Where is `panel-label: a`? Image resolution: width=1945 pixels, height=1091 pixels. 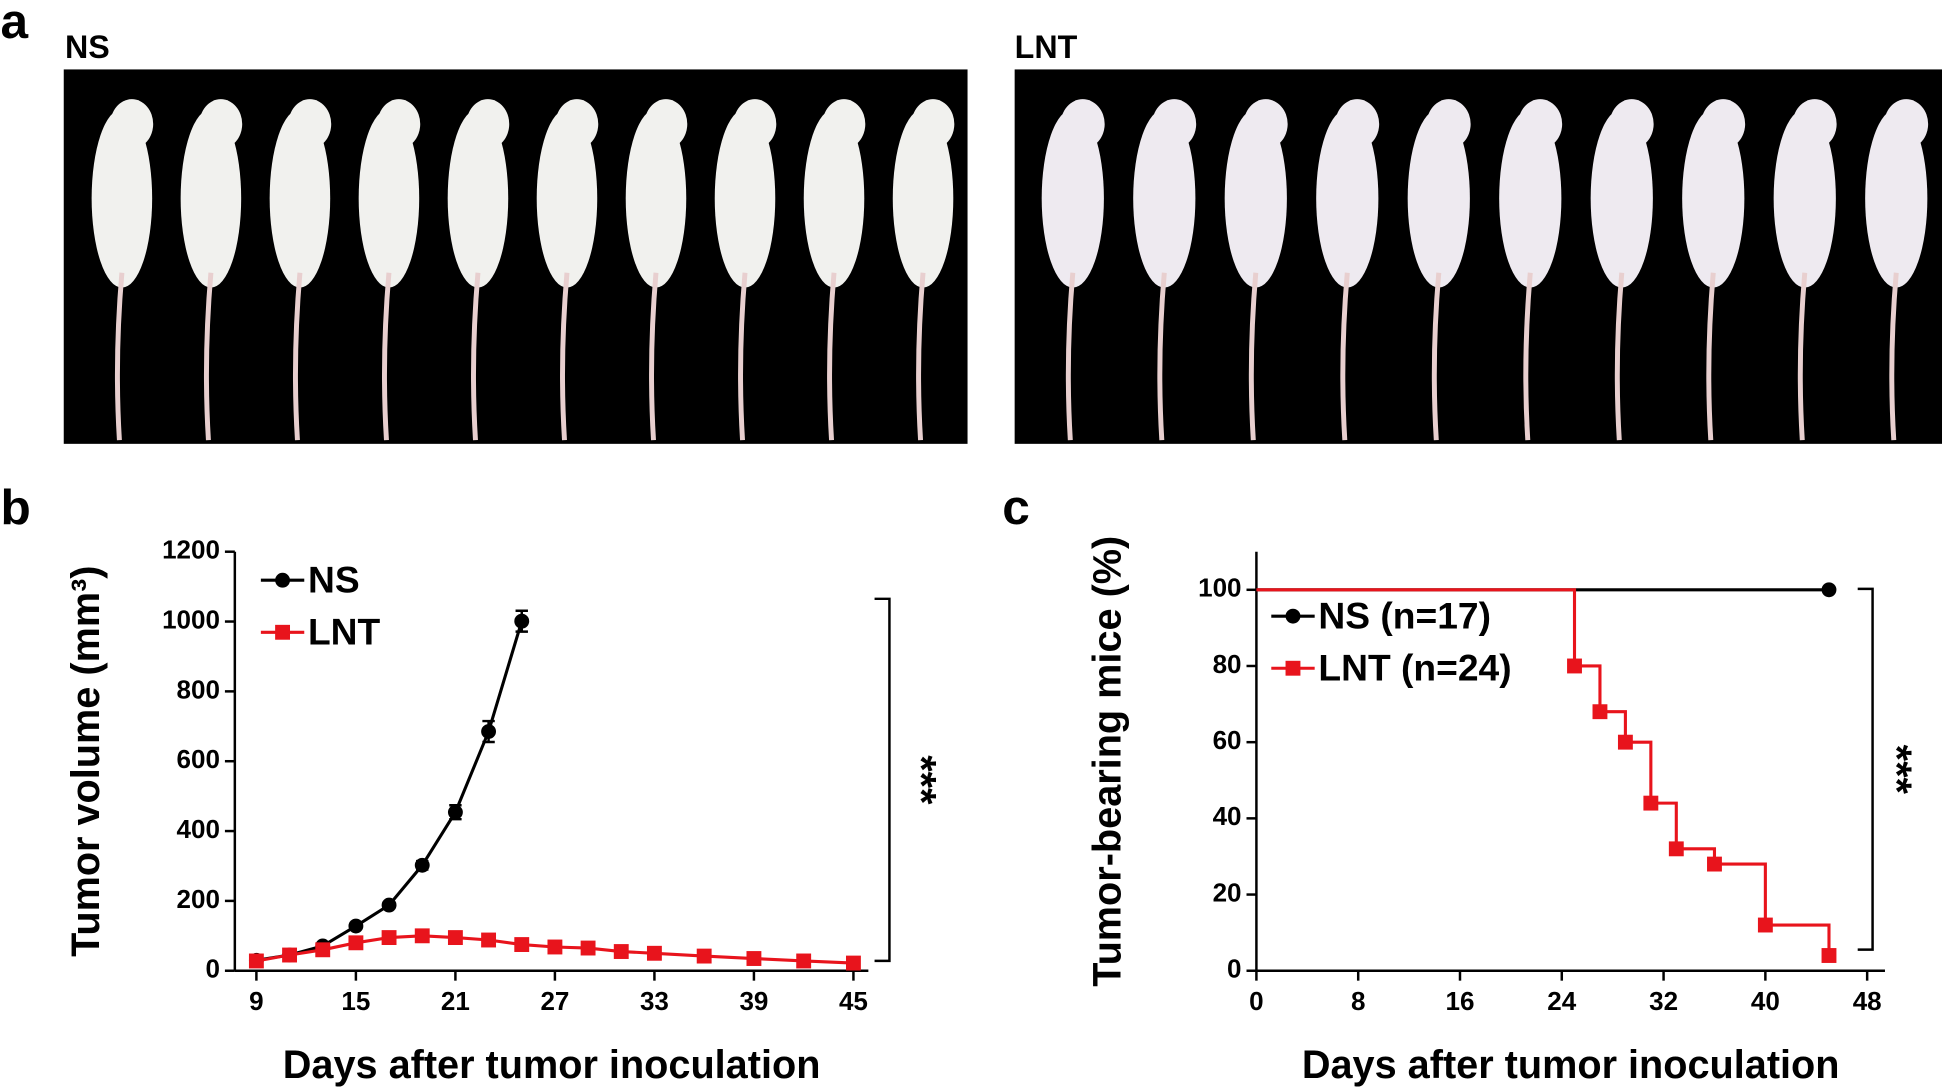
panel-label: a is located at coordinates (15, 24).